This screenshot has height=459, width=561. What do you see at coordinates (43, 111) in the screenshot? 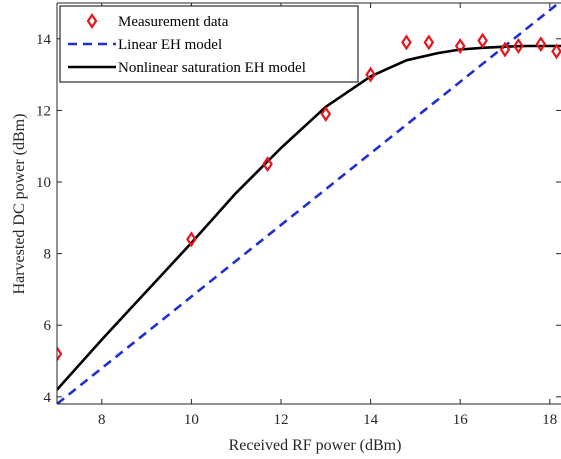
I see `y-tick-label-12: 12` at bounding box center [43, 111].